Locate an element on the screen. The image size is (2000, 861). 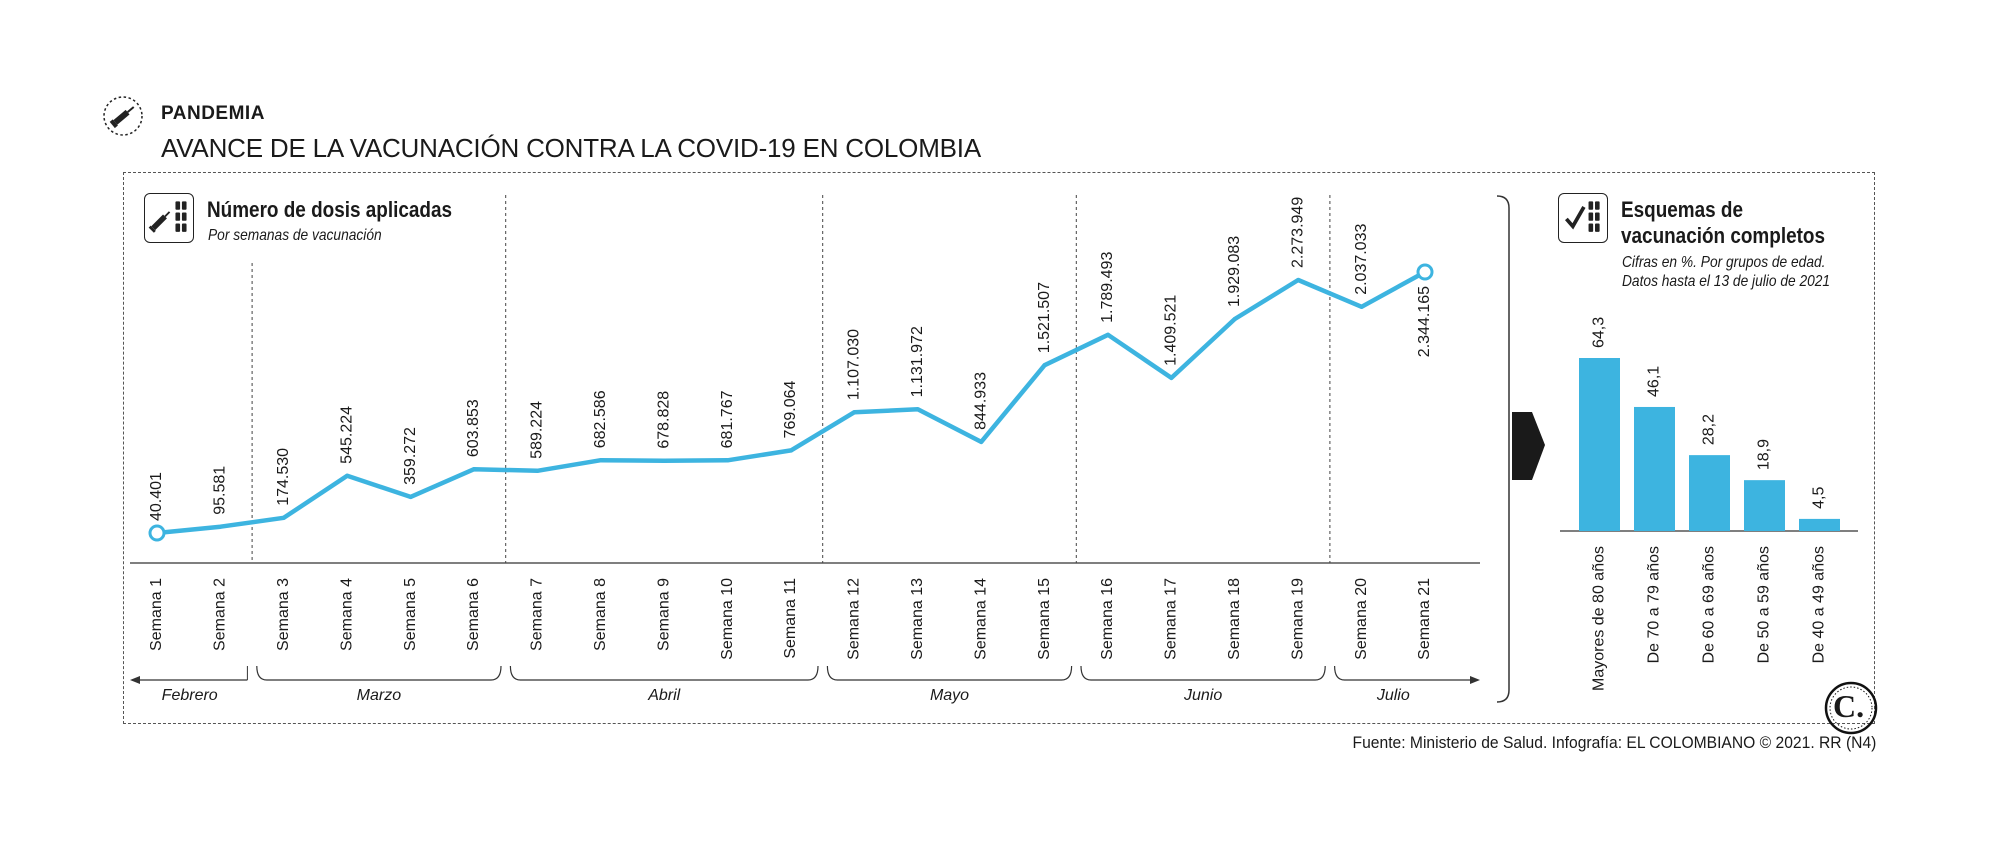
syringe-vials-icon is located at coordinates (169, 218).